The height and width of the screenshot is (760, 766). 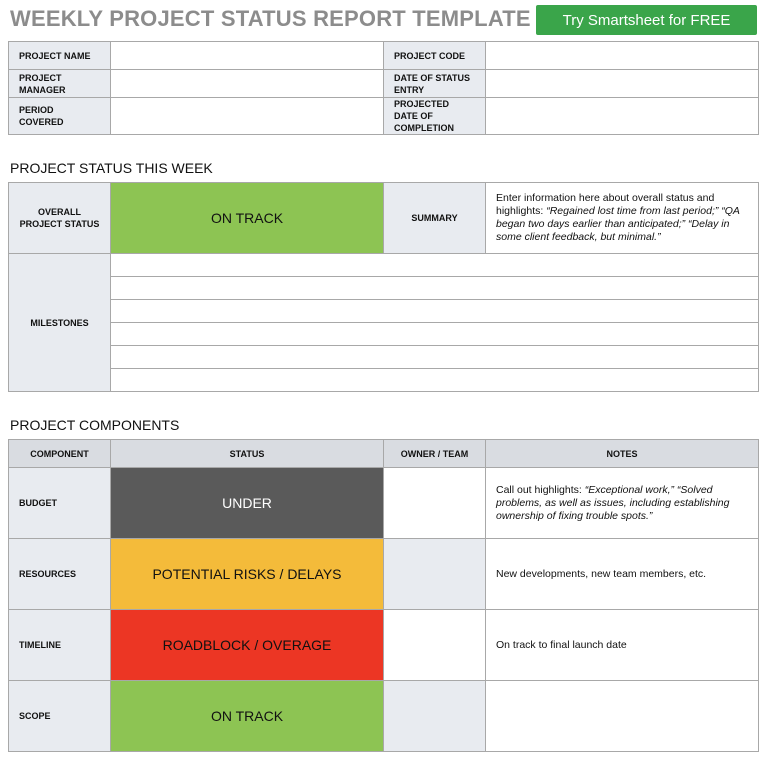 I want to click on summary-label: SUMMARY, so click(x=434, y=218).